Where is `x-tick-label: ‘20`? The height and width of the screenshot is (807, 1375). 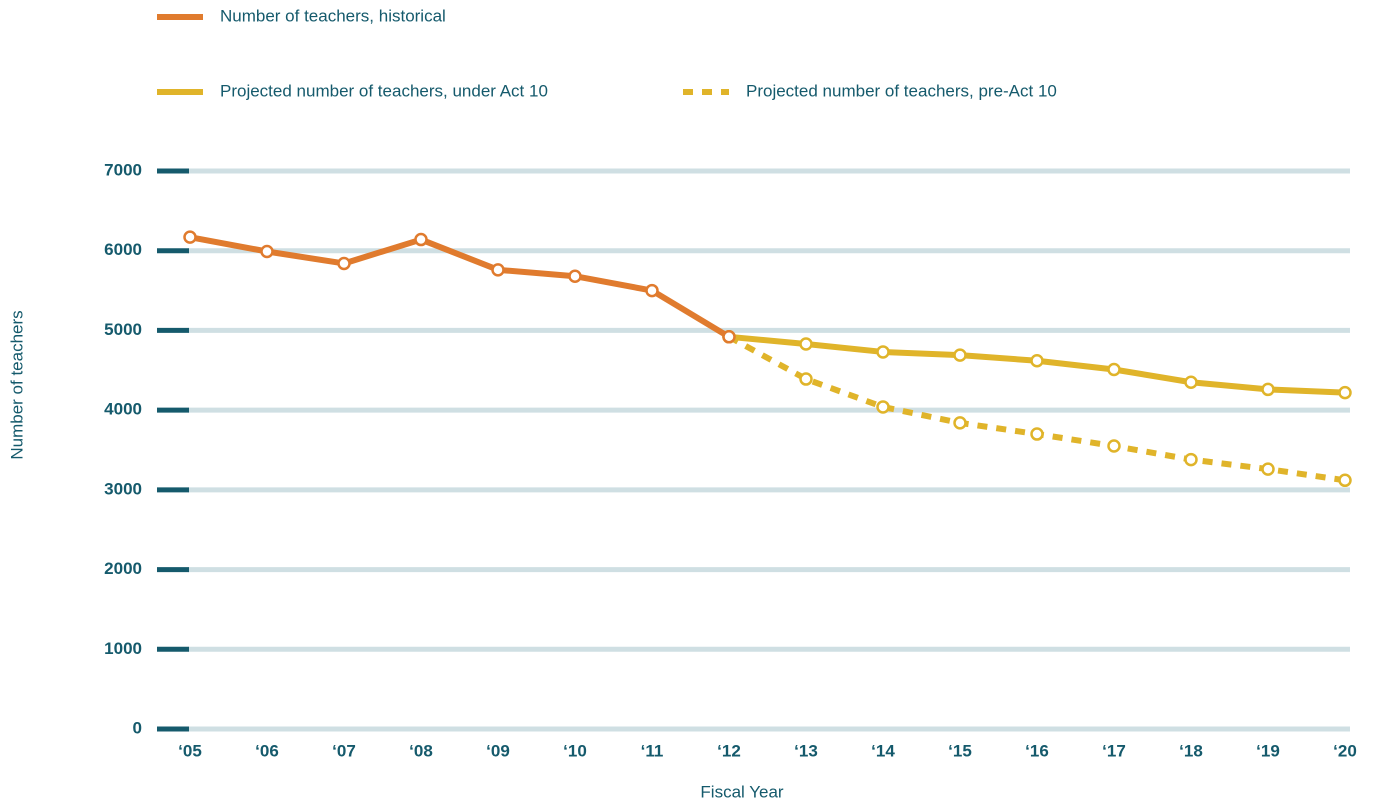
x-tick-label: ‘20 is located at coordinates (1345, 750).